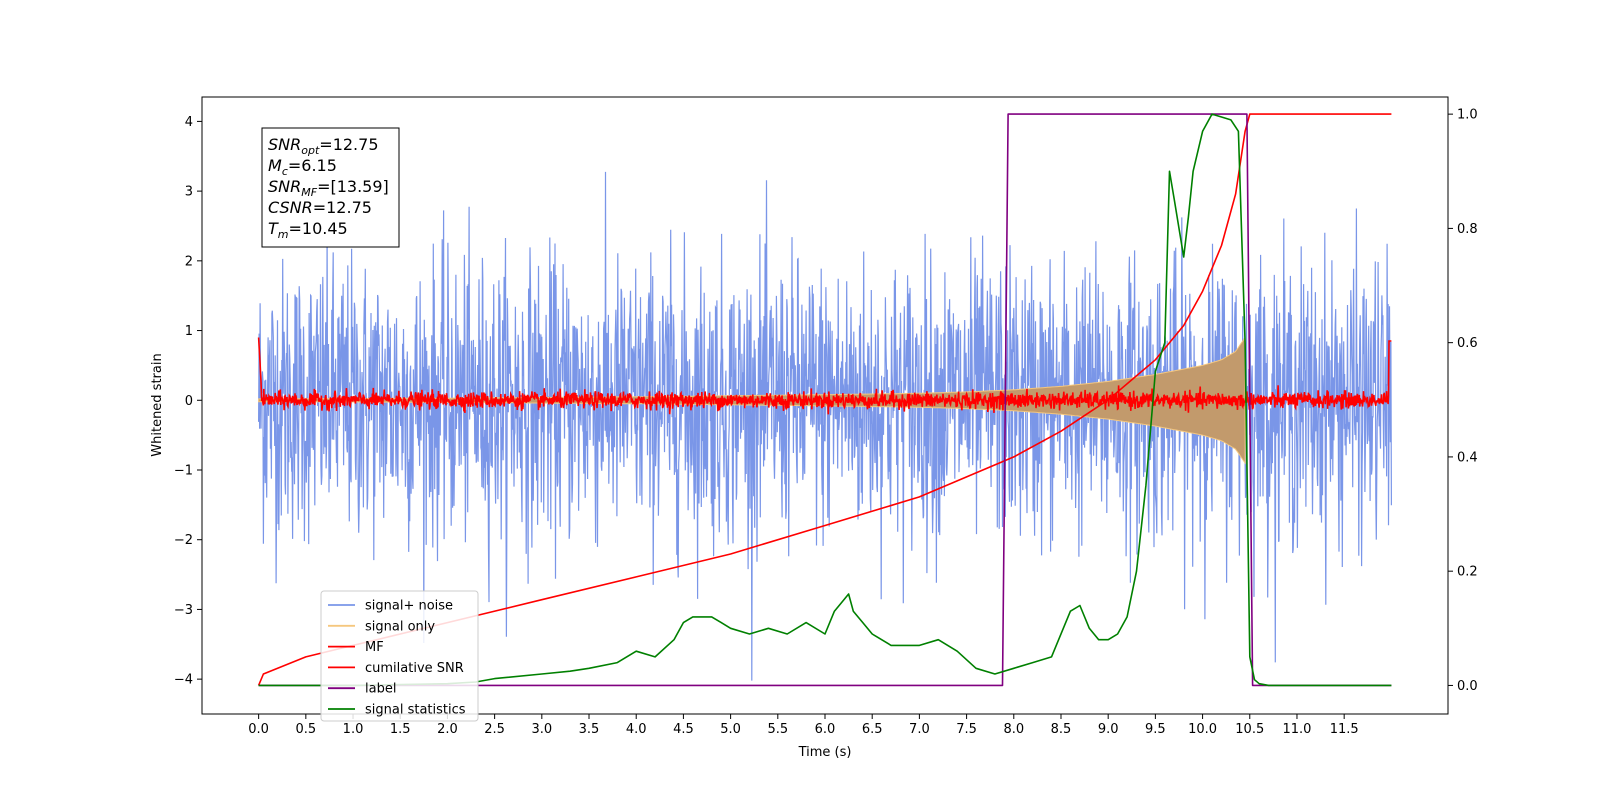  What do you see at coordinates (494, 729) in the screenshot?
I see `x-tick-label: 2.5` at bounding box center [494, 729].